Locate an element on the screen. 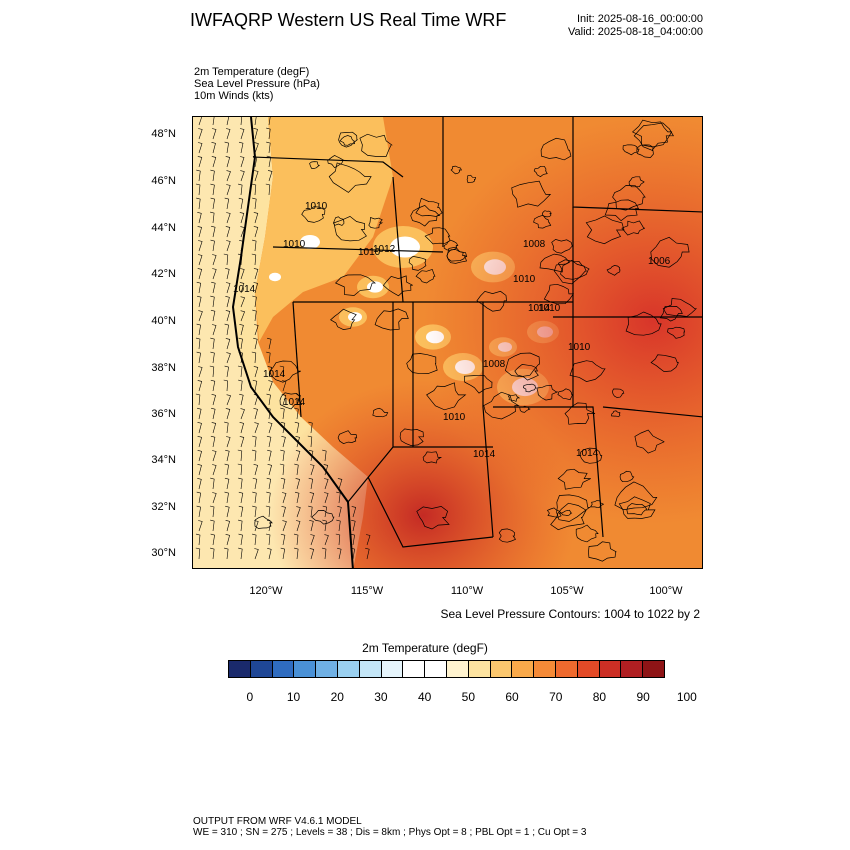  pressure-label: 1008 is located at coordinates (494, 364).